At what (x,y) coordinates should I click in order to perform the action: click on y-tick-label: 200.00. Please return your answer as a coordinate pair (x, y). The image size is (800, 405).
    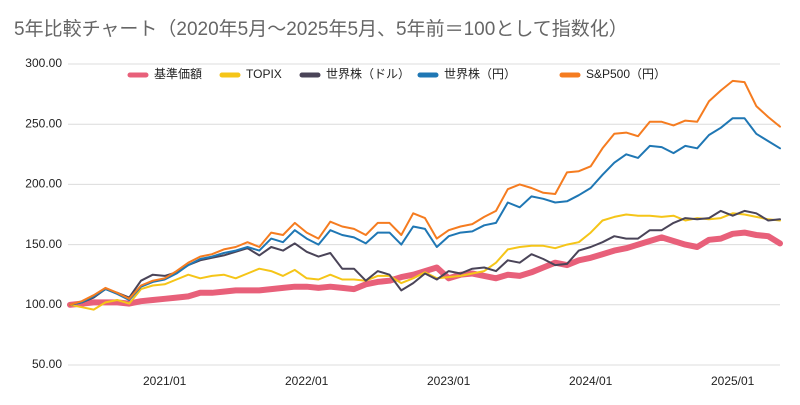
    Looking at the image, I should click on (43, 184).